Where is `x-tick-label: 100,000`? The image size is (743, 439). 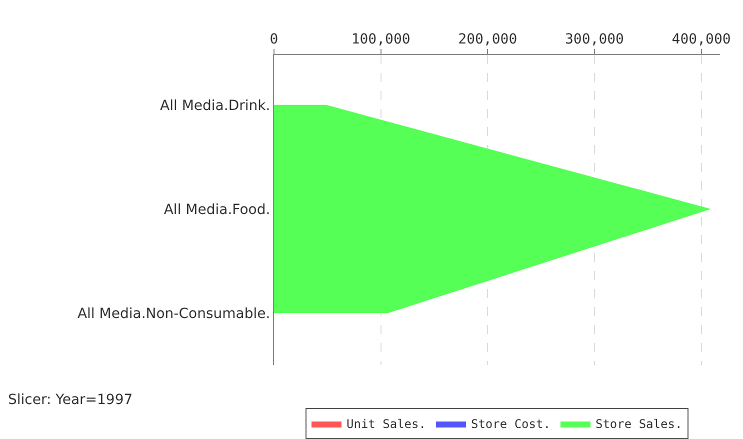
x-tick-label: 100,000 is located at coordinates (380, 39).